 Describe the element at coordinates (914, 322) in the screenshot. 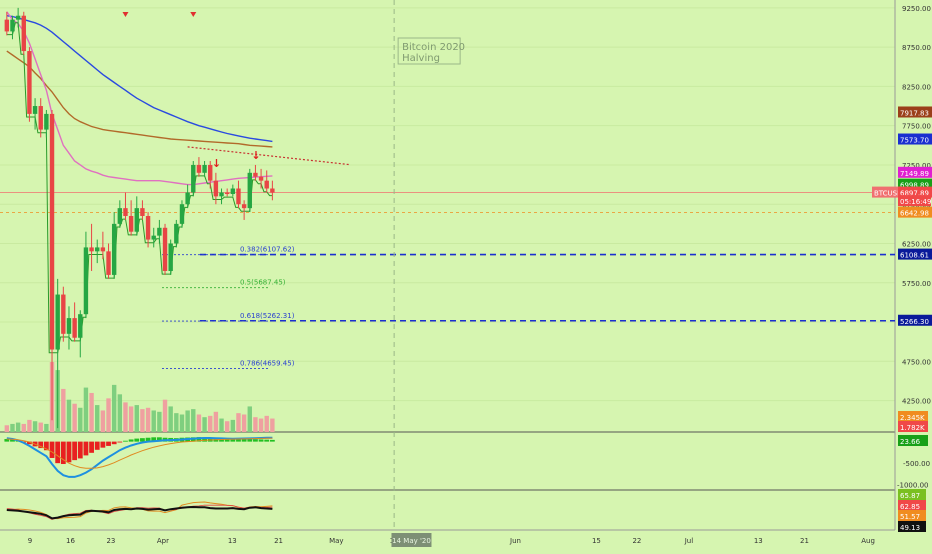

I see `price-tag-label: 5266.30` at that location.